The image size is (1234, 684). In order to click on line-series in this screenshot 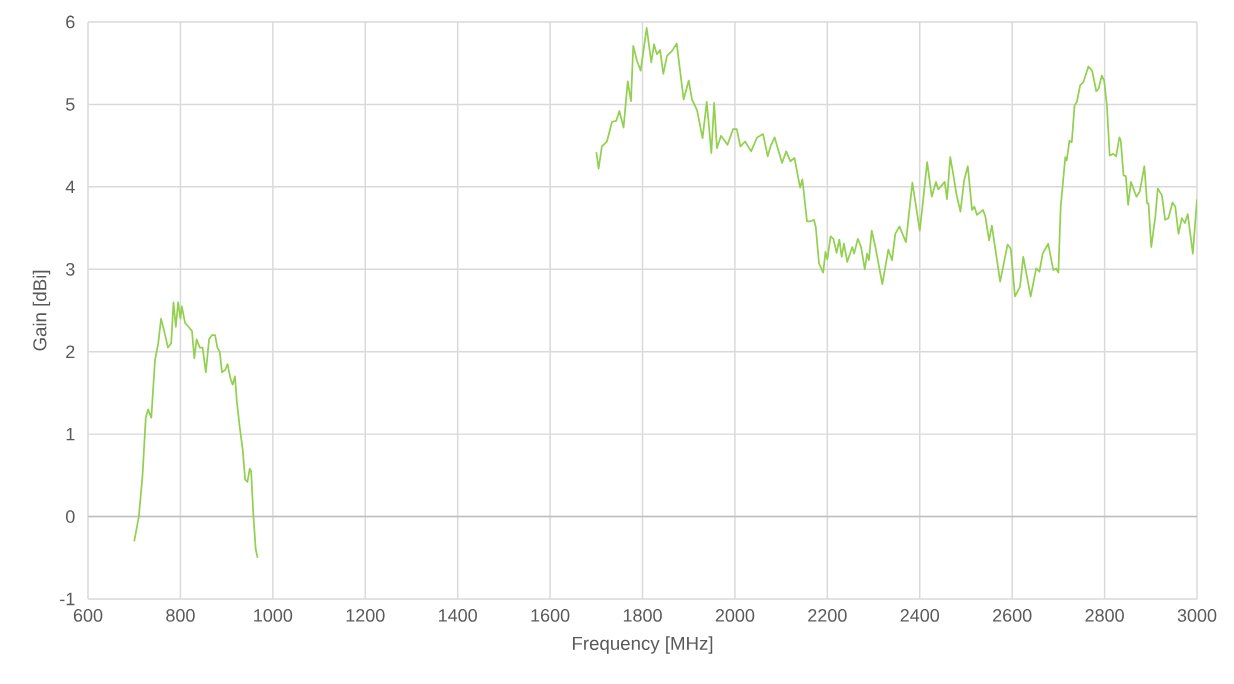, I will do `click(196, 430)`.